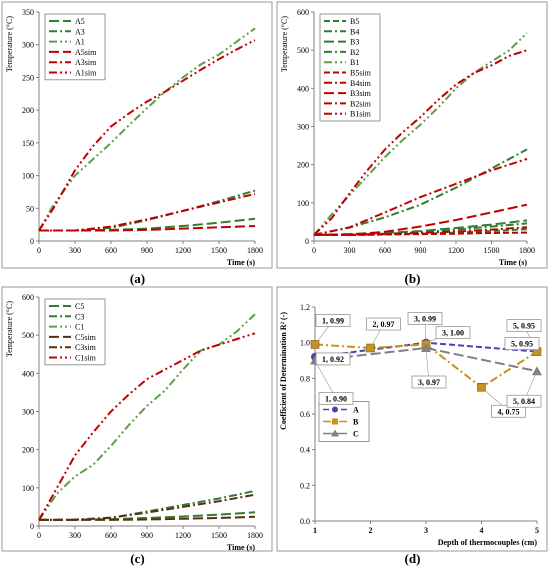 This screenshot has width=550, height=570. Describe the element at coordinates (147, 212) in the screenshot. I see `series-line-a-A3sim` at that location.